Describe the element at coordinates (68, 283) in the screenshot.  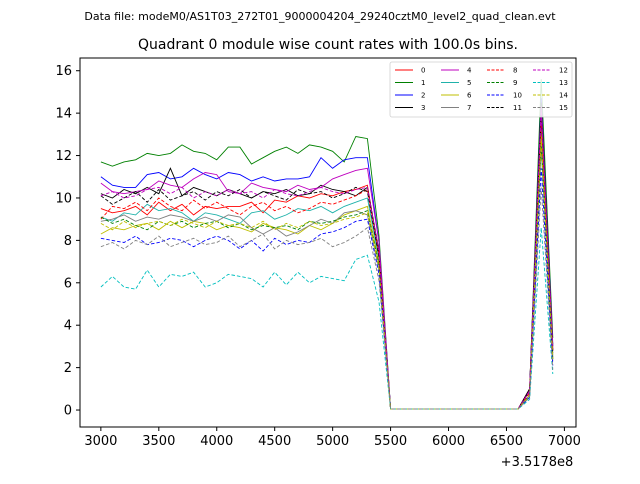
I see `y-tick-label: 6` at that location.